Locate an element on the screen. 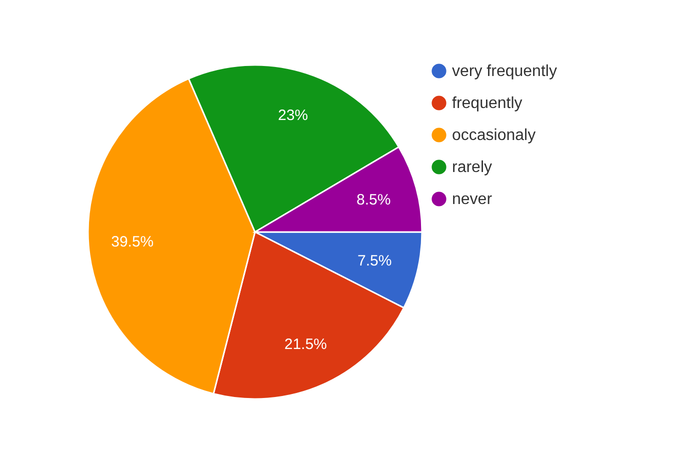  legend-label: very frequently is located at coordinates (504, 71).